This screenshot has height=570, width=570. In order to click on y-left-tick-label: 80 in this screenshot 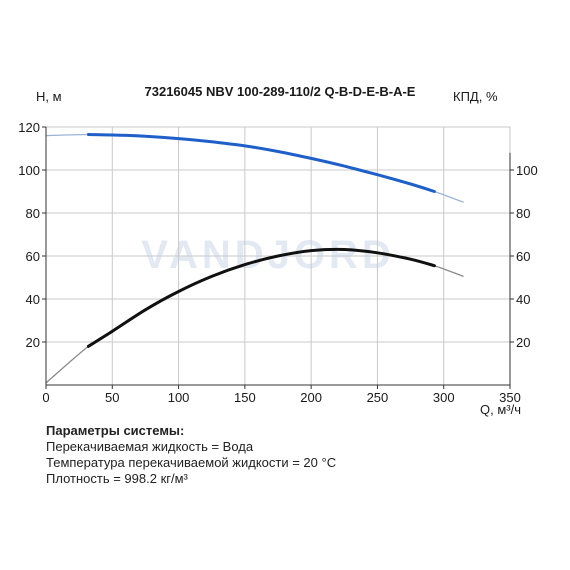, I will do `click(33, 213)`.